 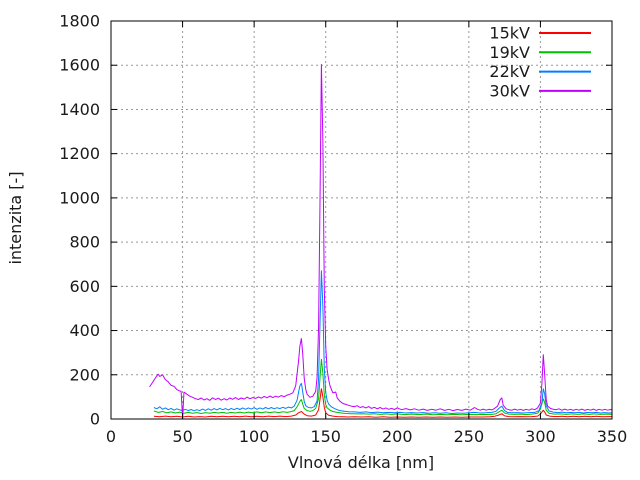 I want to click on y-tick-label: 1200, so click(x=79, y=153).